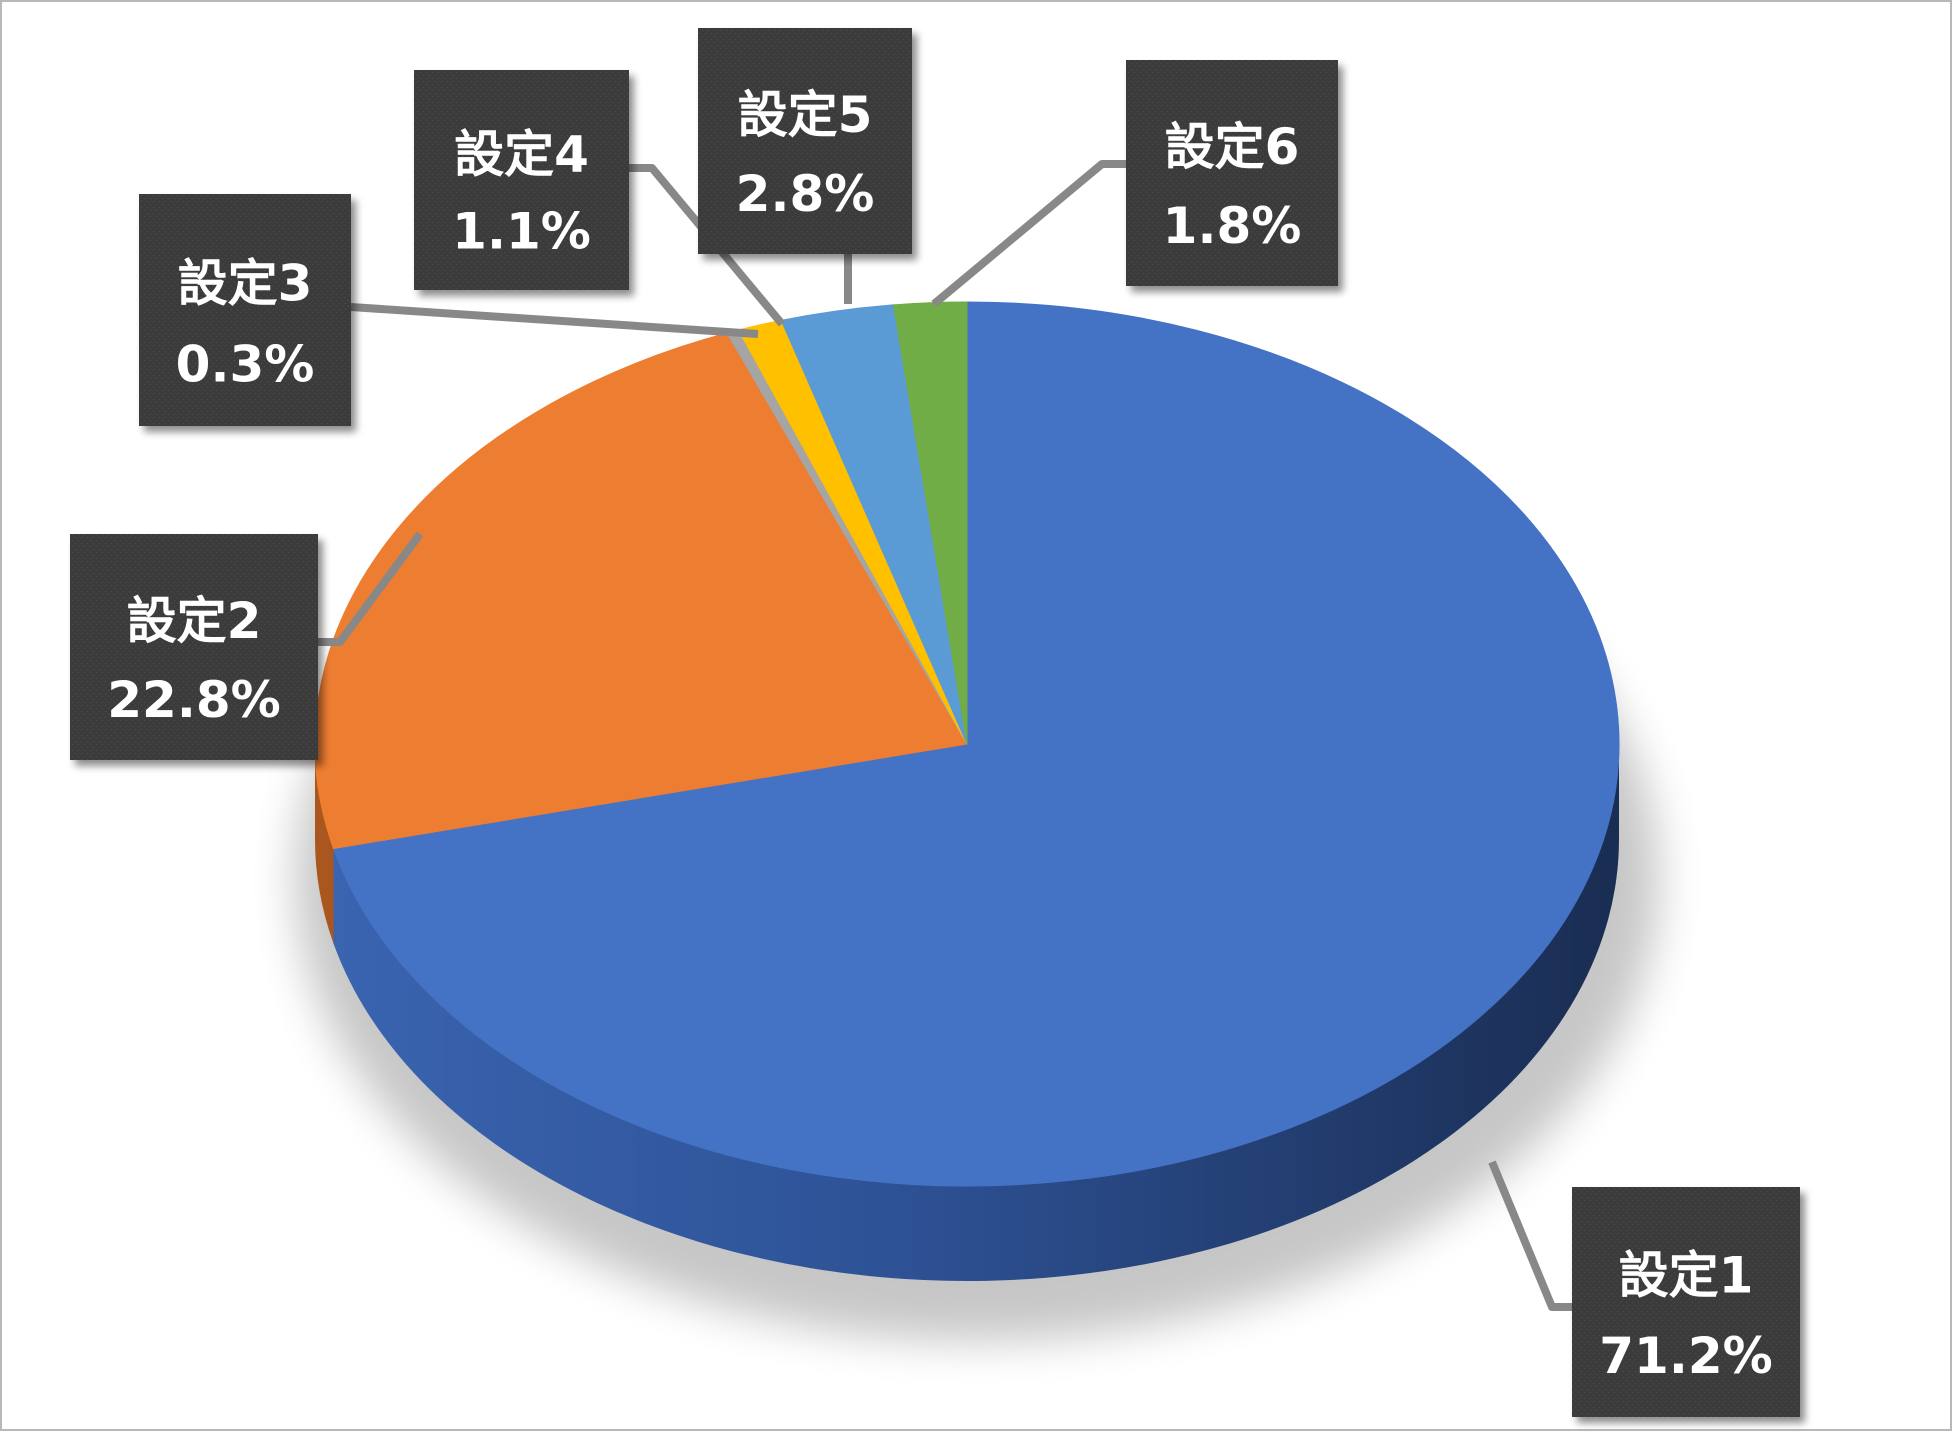 The width and height of the screenshot is (1952, 1433). Describe the element at coordinates (193, 700) in the screenshot. I see `slice-value-label: 22.8%` at that location.